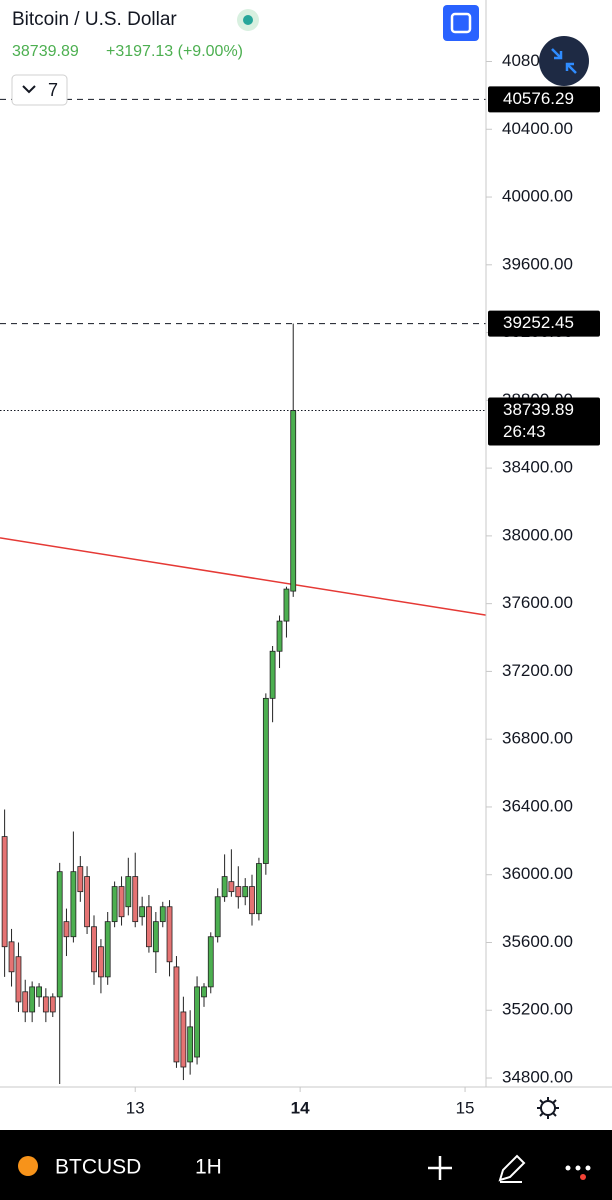 The image size is (612, 1200). Describe the element at coordinates (174, 51) in the screenshot. I see `price-change: +3197.13 (+9.00%)` at that location.